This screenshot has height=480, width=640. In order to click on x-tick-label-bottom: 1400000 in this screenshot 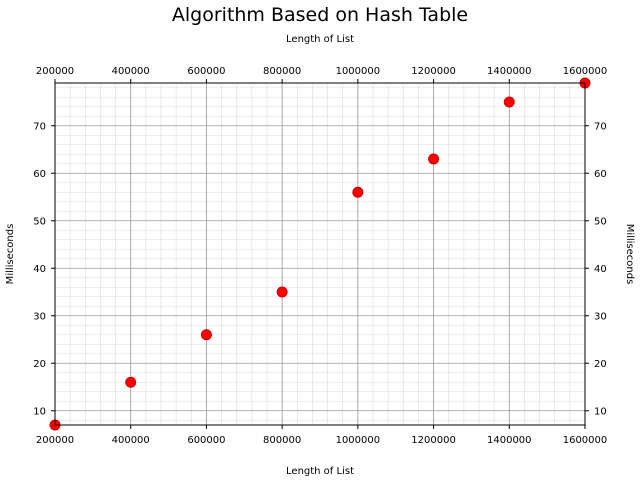, I will do `click(509, 440)`.